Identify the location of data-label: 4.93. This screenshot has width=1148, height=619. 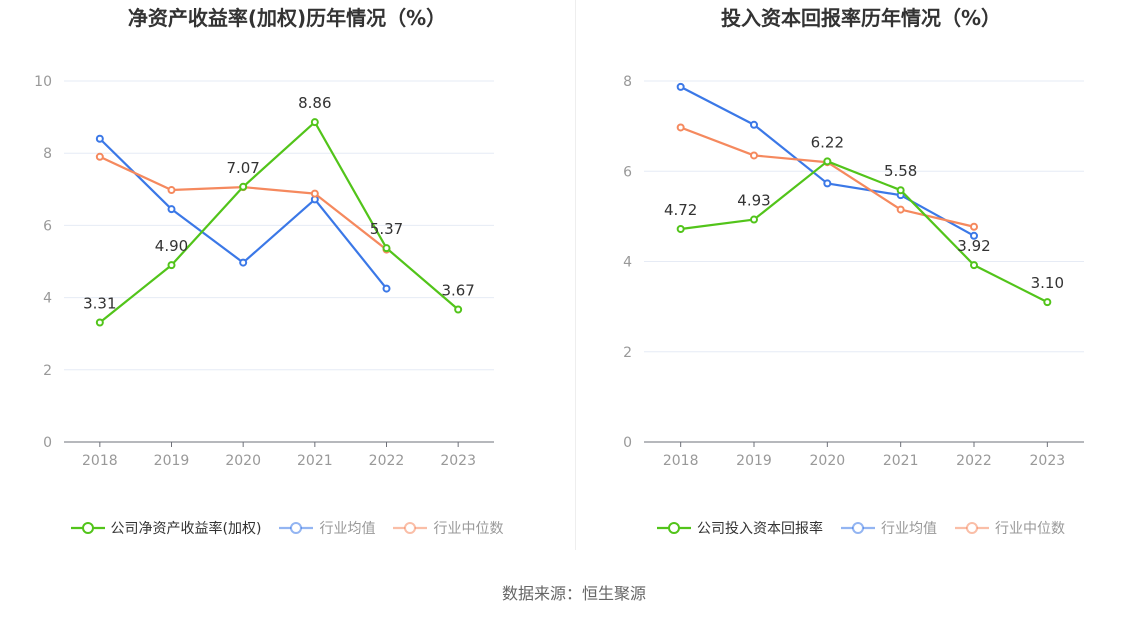
(753, 201).